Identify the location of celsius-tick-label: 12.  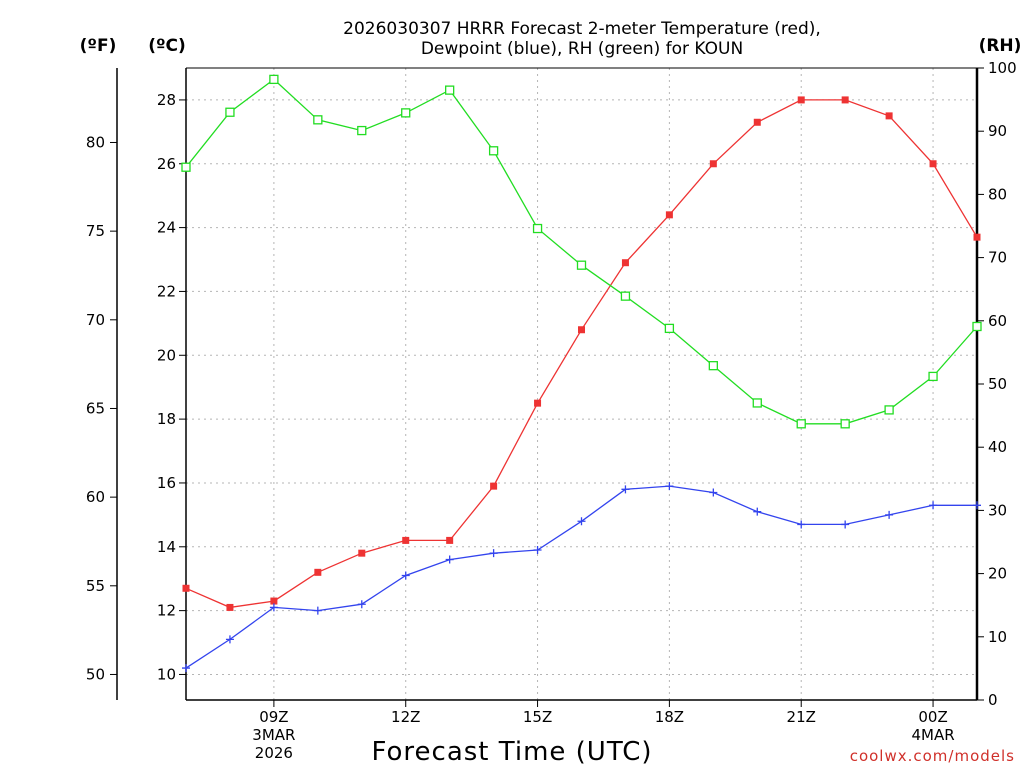
(166, 611).